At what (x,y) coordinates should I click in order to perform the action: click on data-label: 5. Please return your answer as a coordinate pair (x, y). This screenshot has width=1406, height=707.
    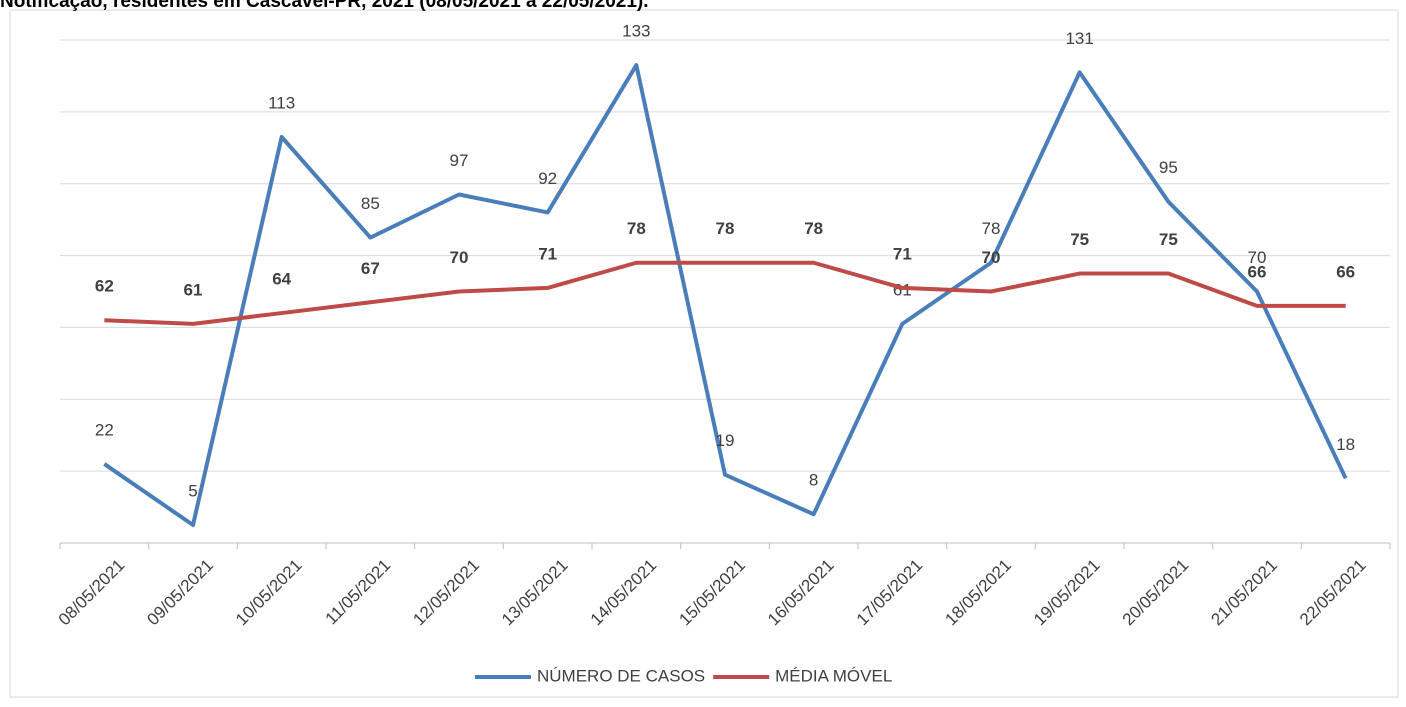
    Looking at the image, I should click on (192, 491).